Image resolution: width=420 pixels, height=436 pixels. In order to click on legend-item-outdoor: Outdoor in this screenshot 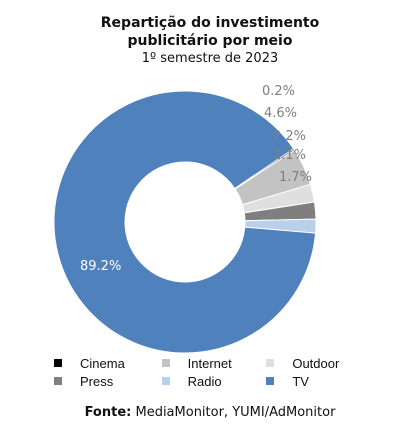, I will do `click(320, 363)`.